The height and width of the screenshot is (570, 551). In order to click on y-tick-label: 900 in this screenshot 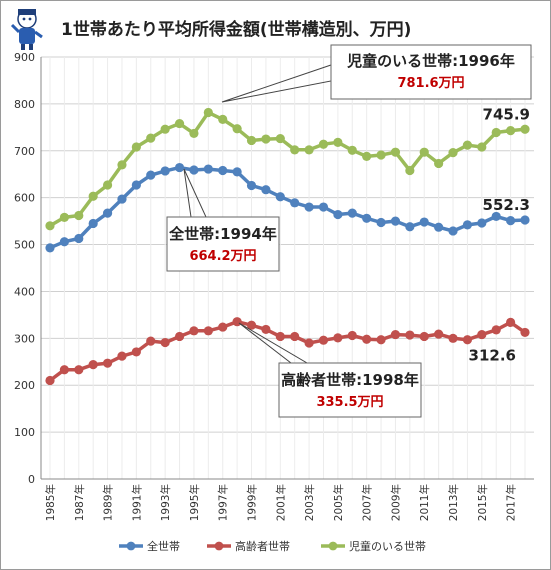, I will do `click(24, 57)`.